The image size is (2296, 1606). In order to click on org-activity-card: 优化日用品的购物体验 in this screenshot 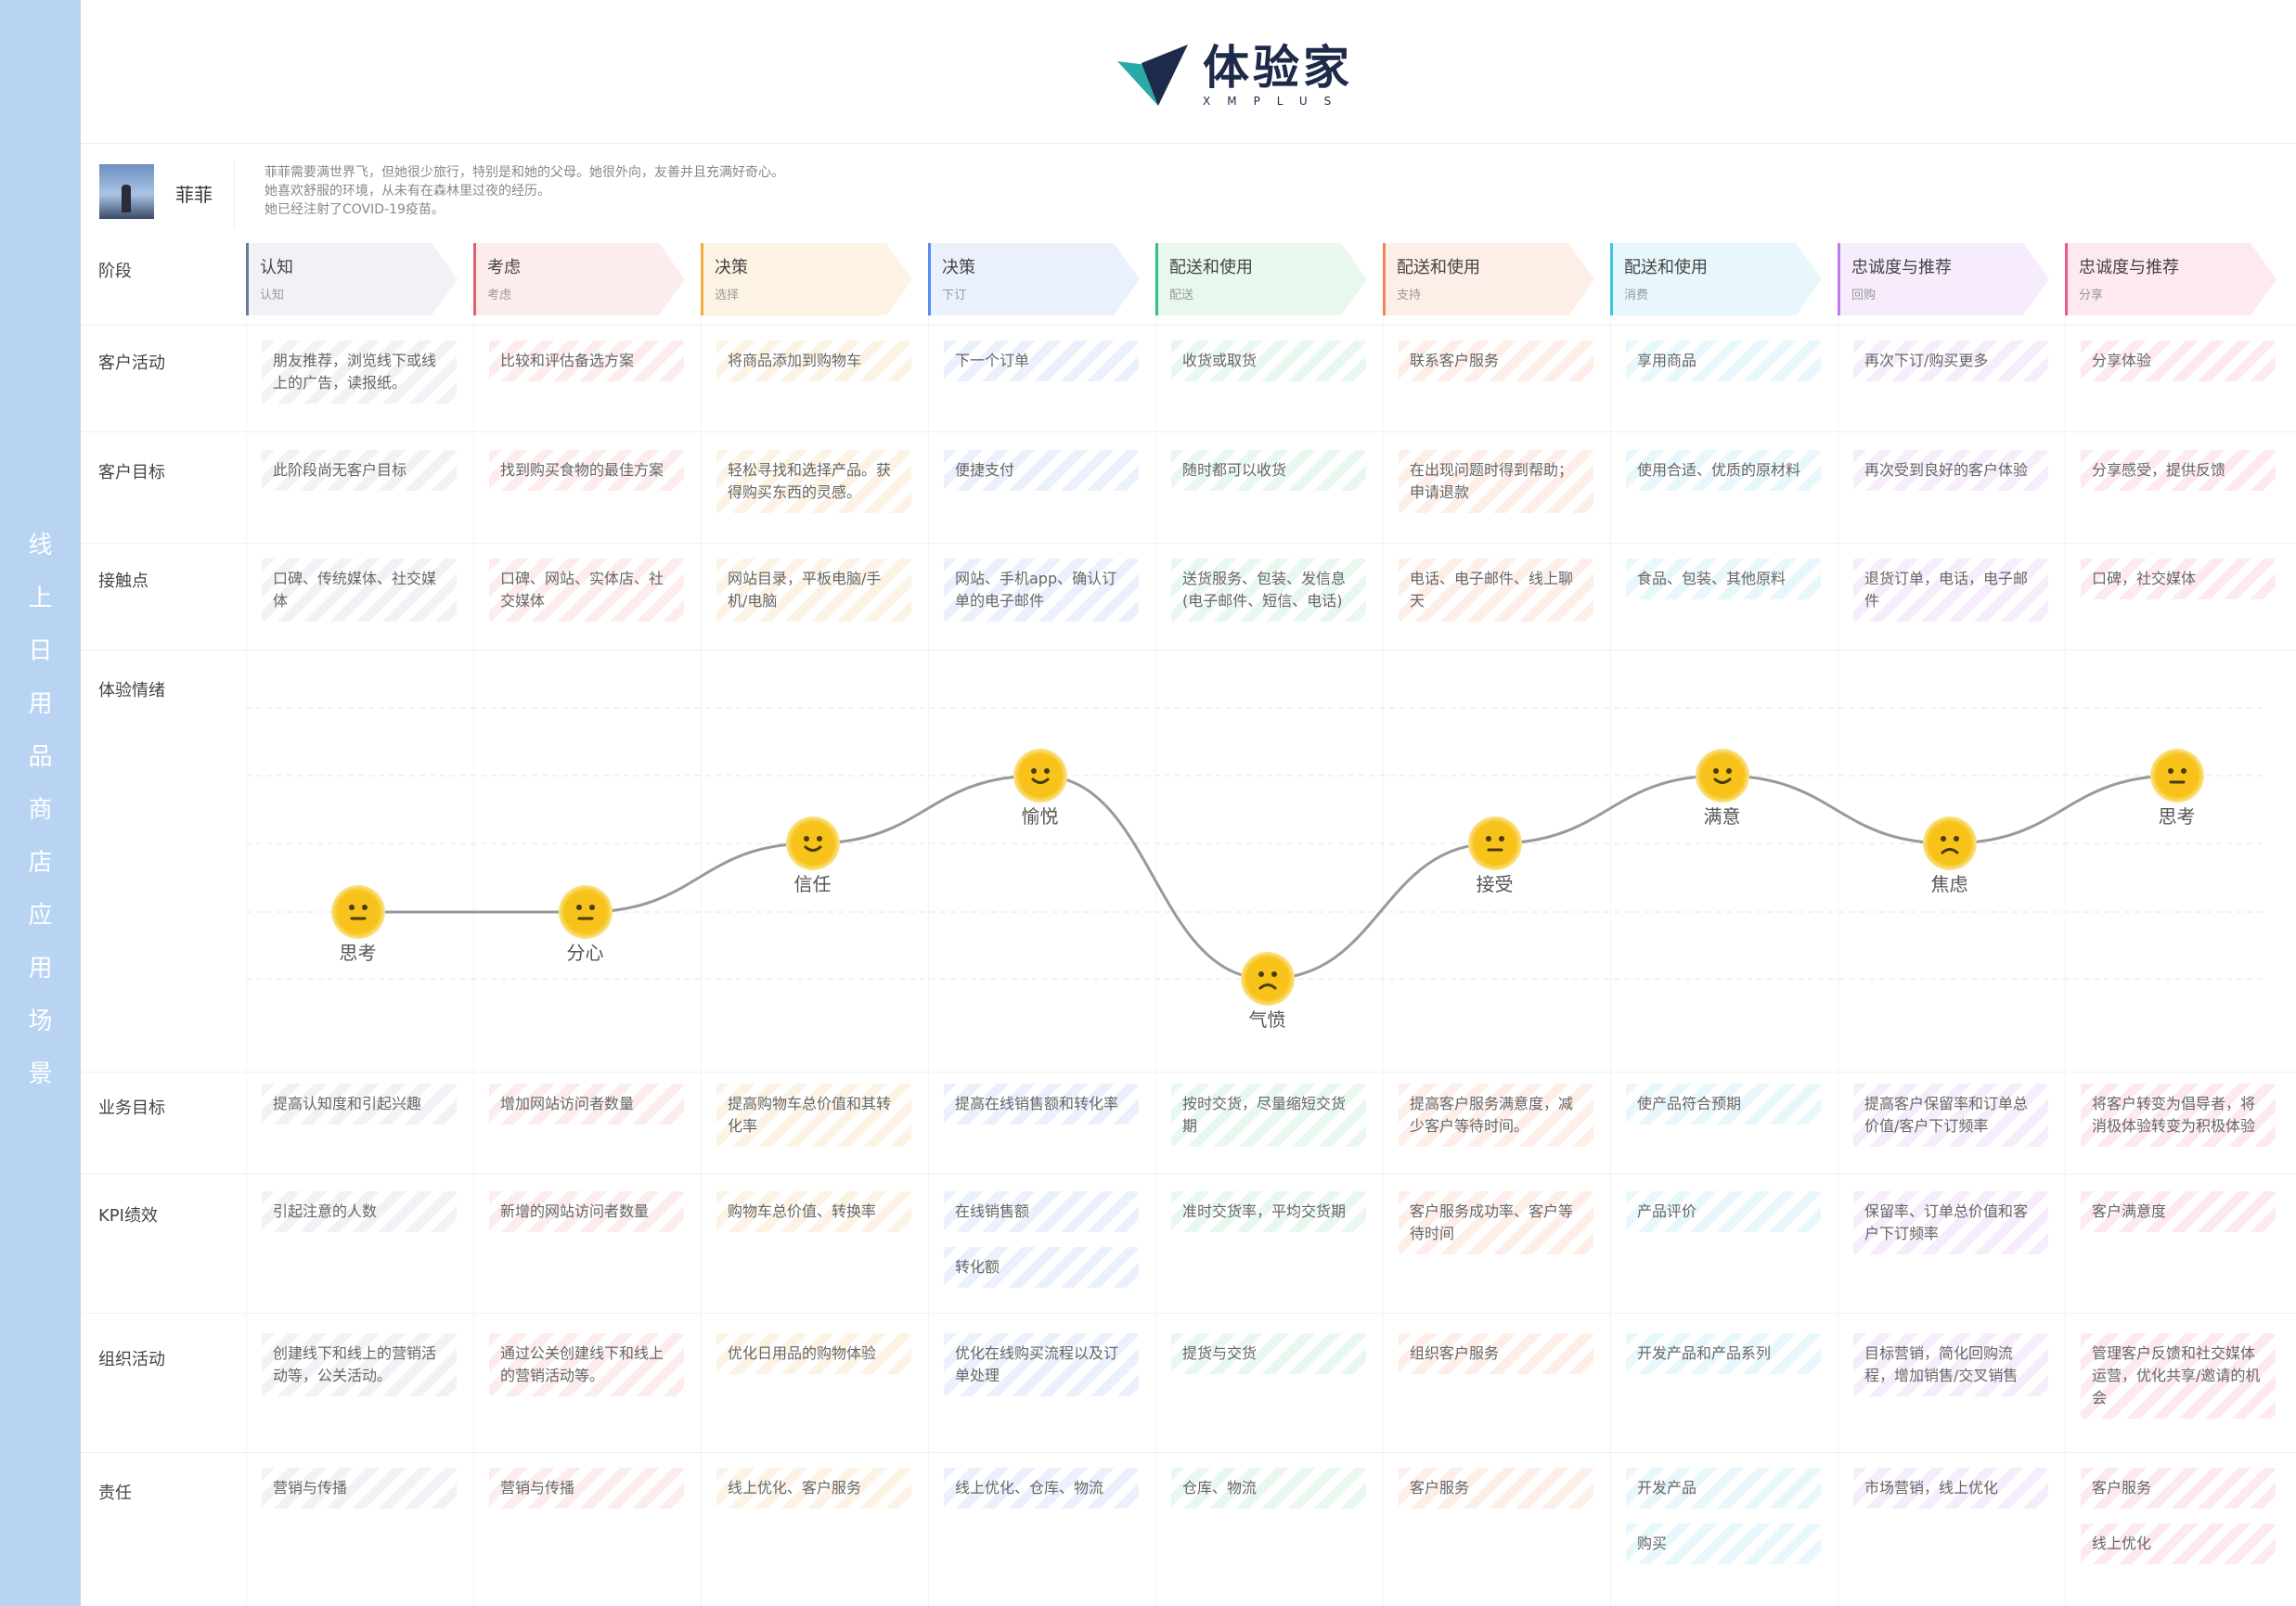, I will do `click(813, 1353)`.